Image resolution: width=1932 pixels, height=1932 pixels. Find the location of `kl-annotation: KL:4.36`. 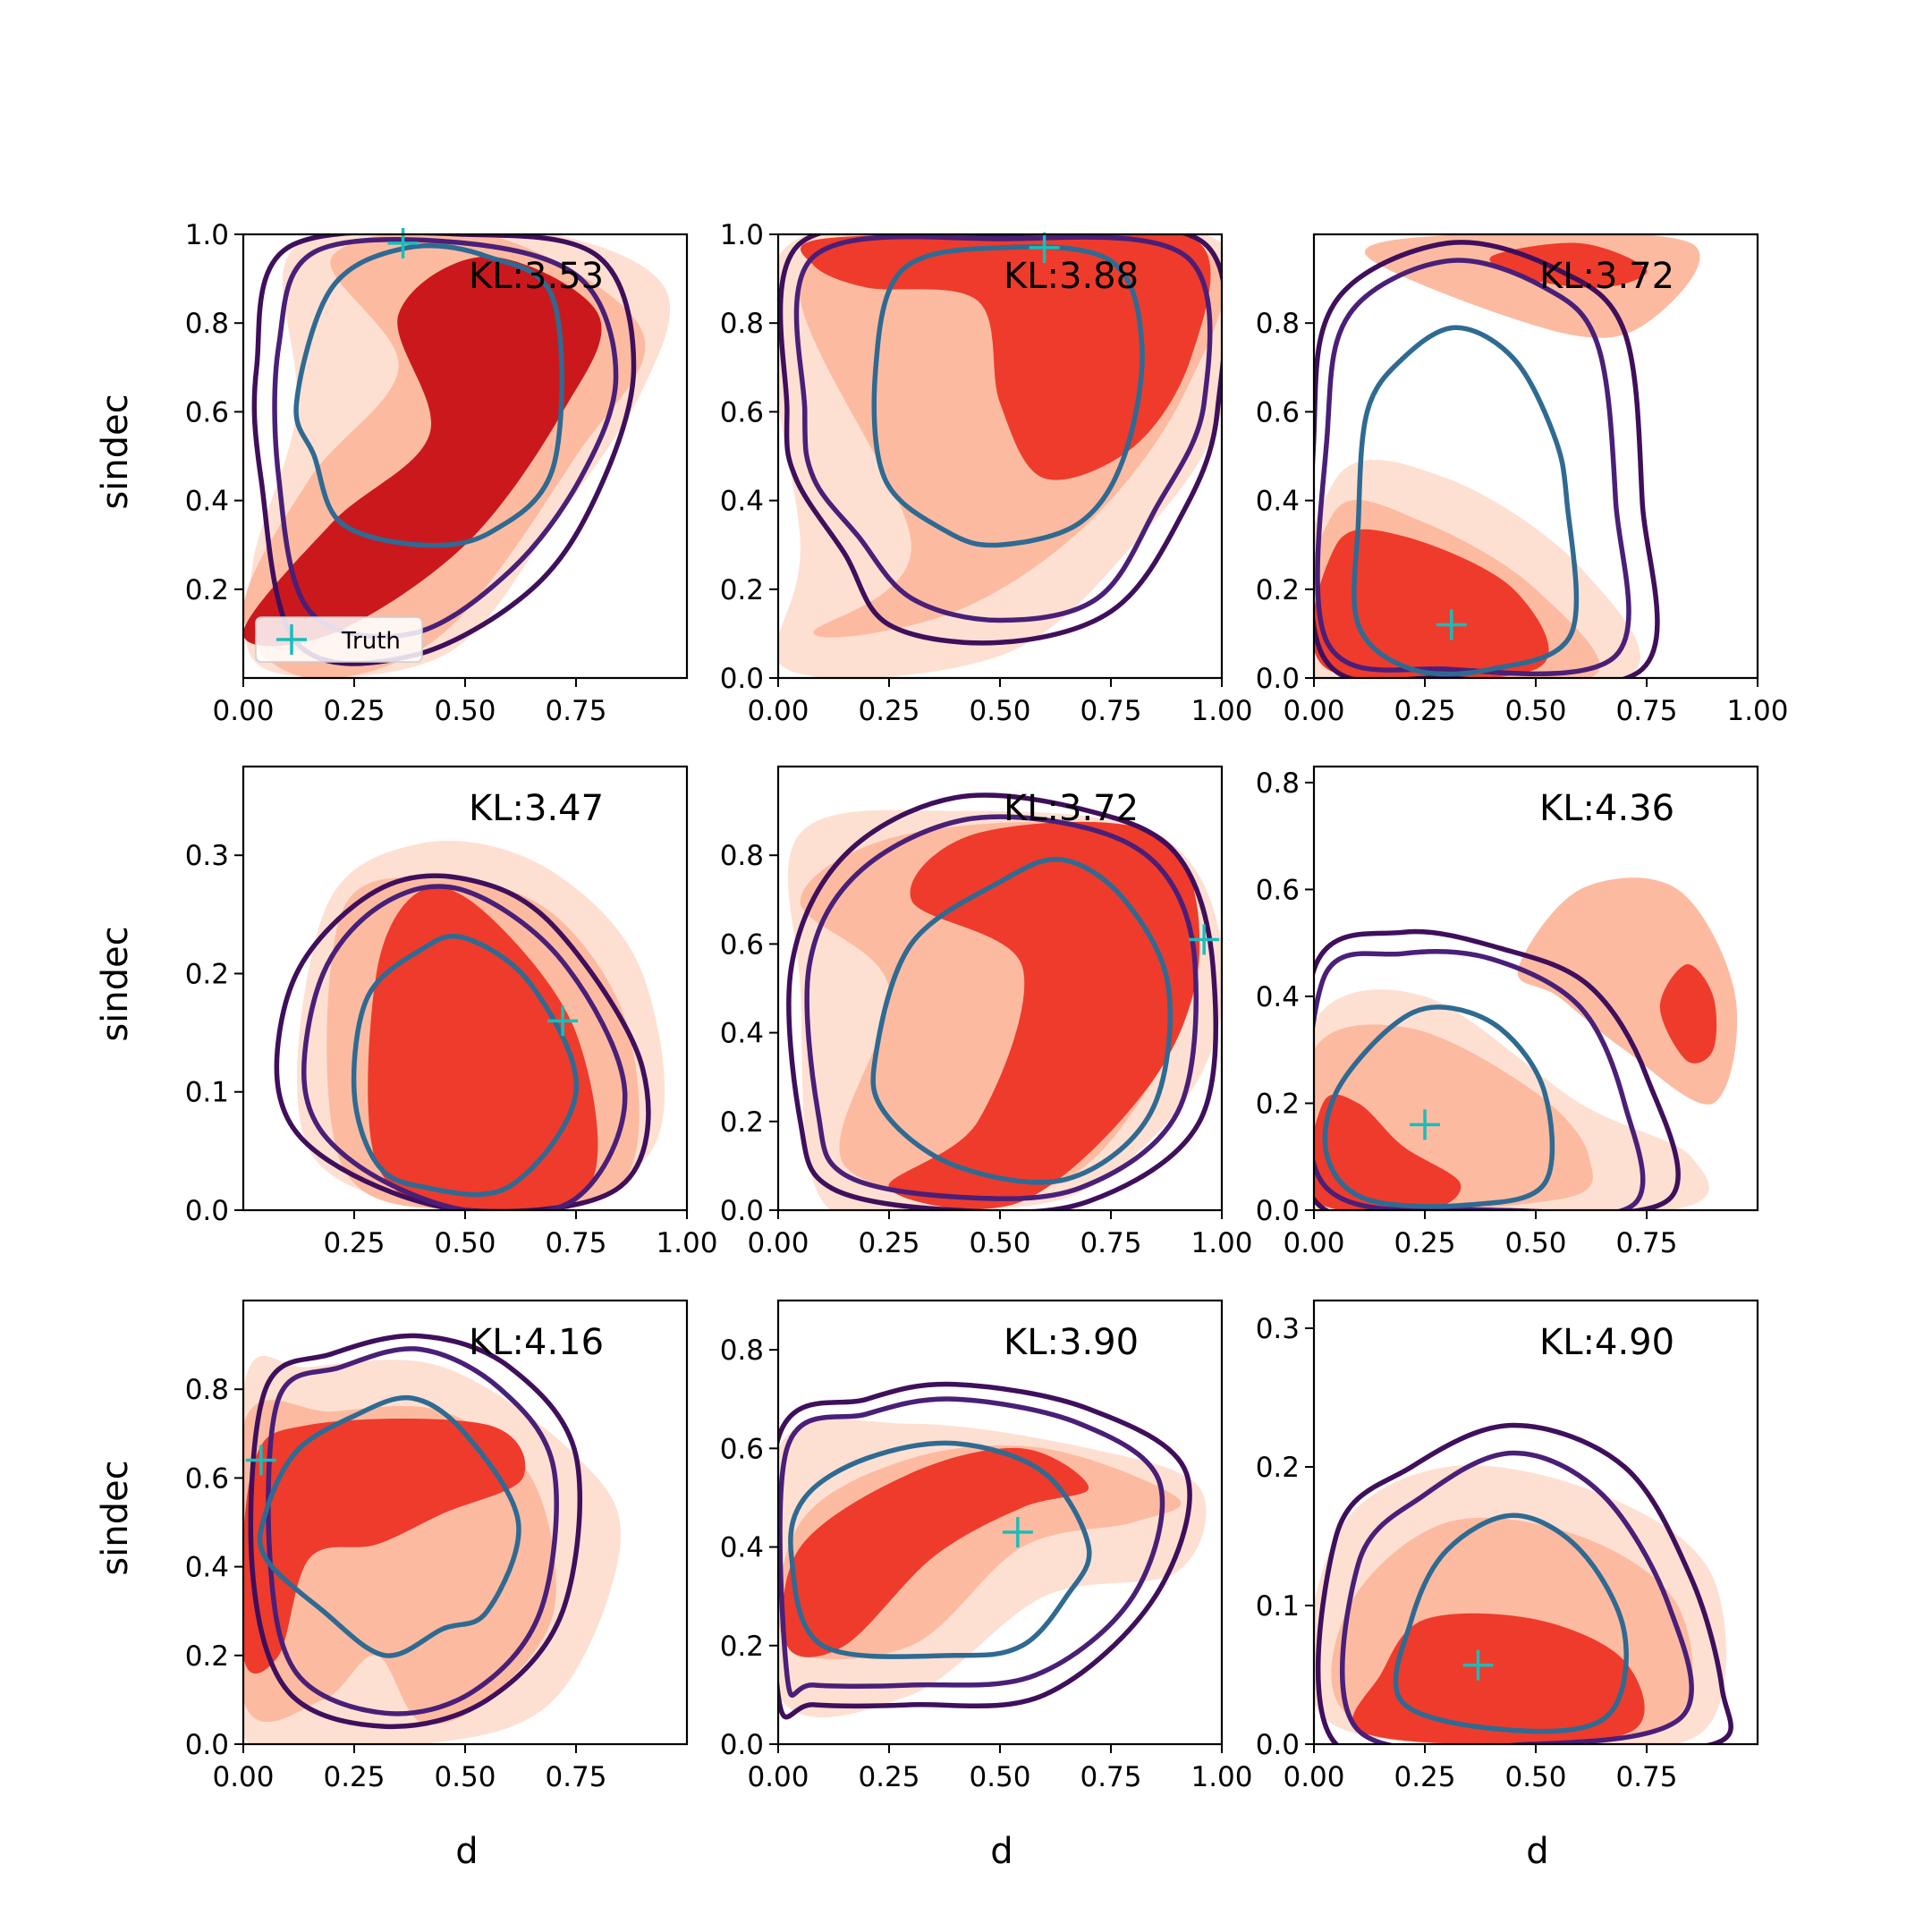

kl-annotation: KL:4.36 is located at coordinates (1606, 808).